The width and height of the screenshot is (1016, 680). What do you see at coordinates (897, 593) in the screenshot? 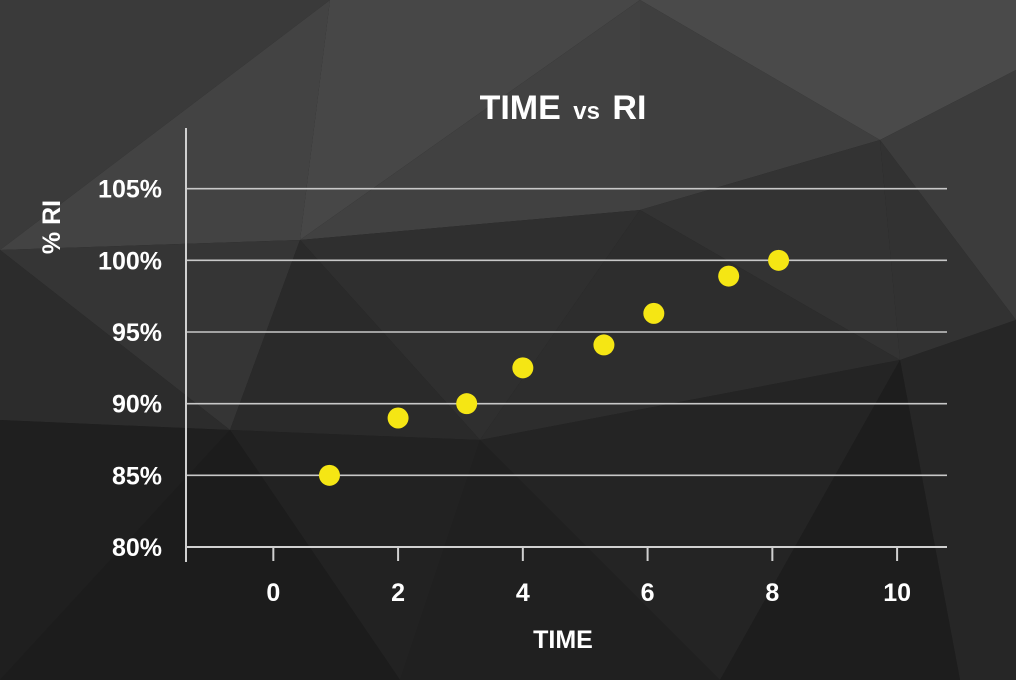
I see `x-tick-label: 10` at bounding box center [897, 593].